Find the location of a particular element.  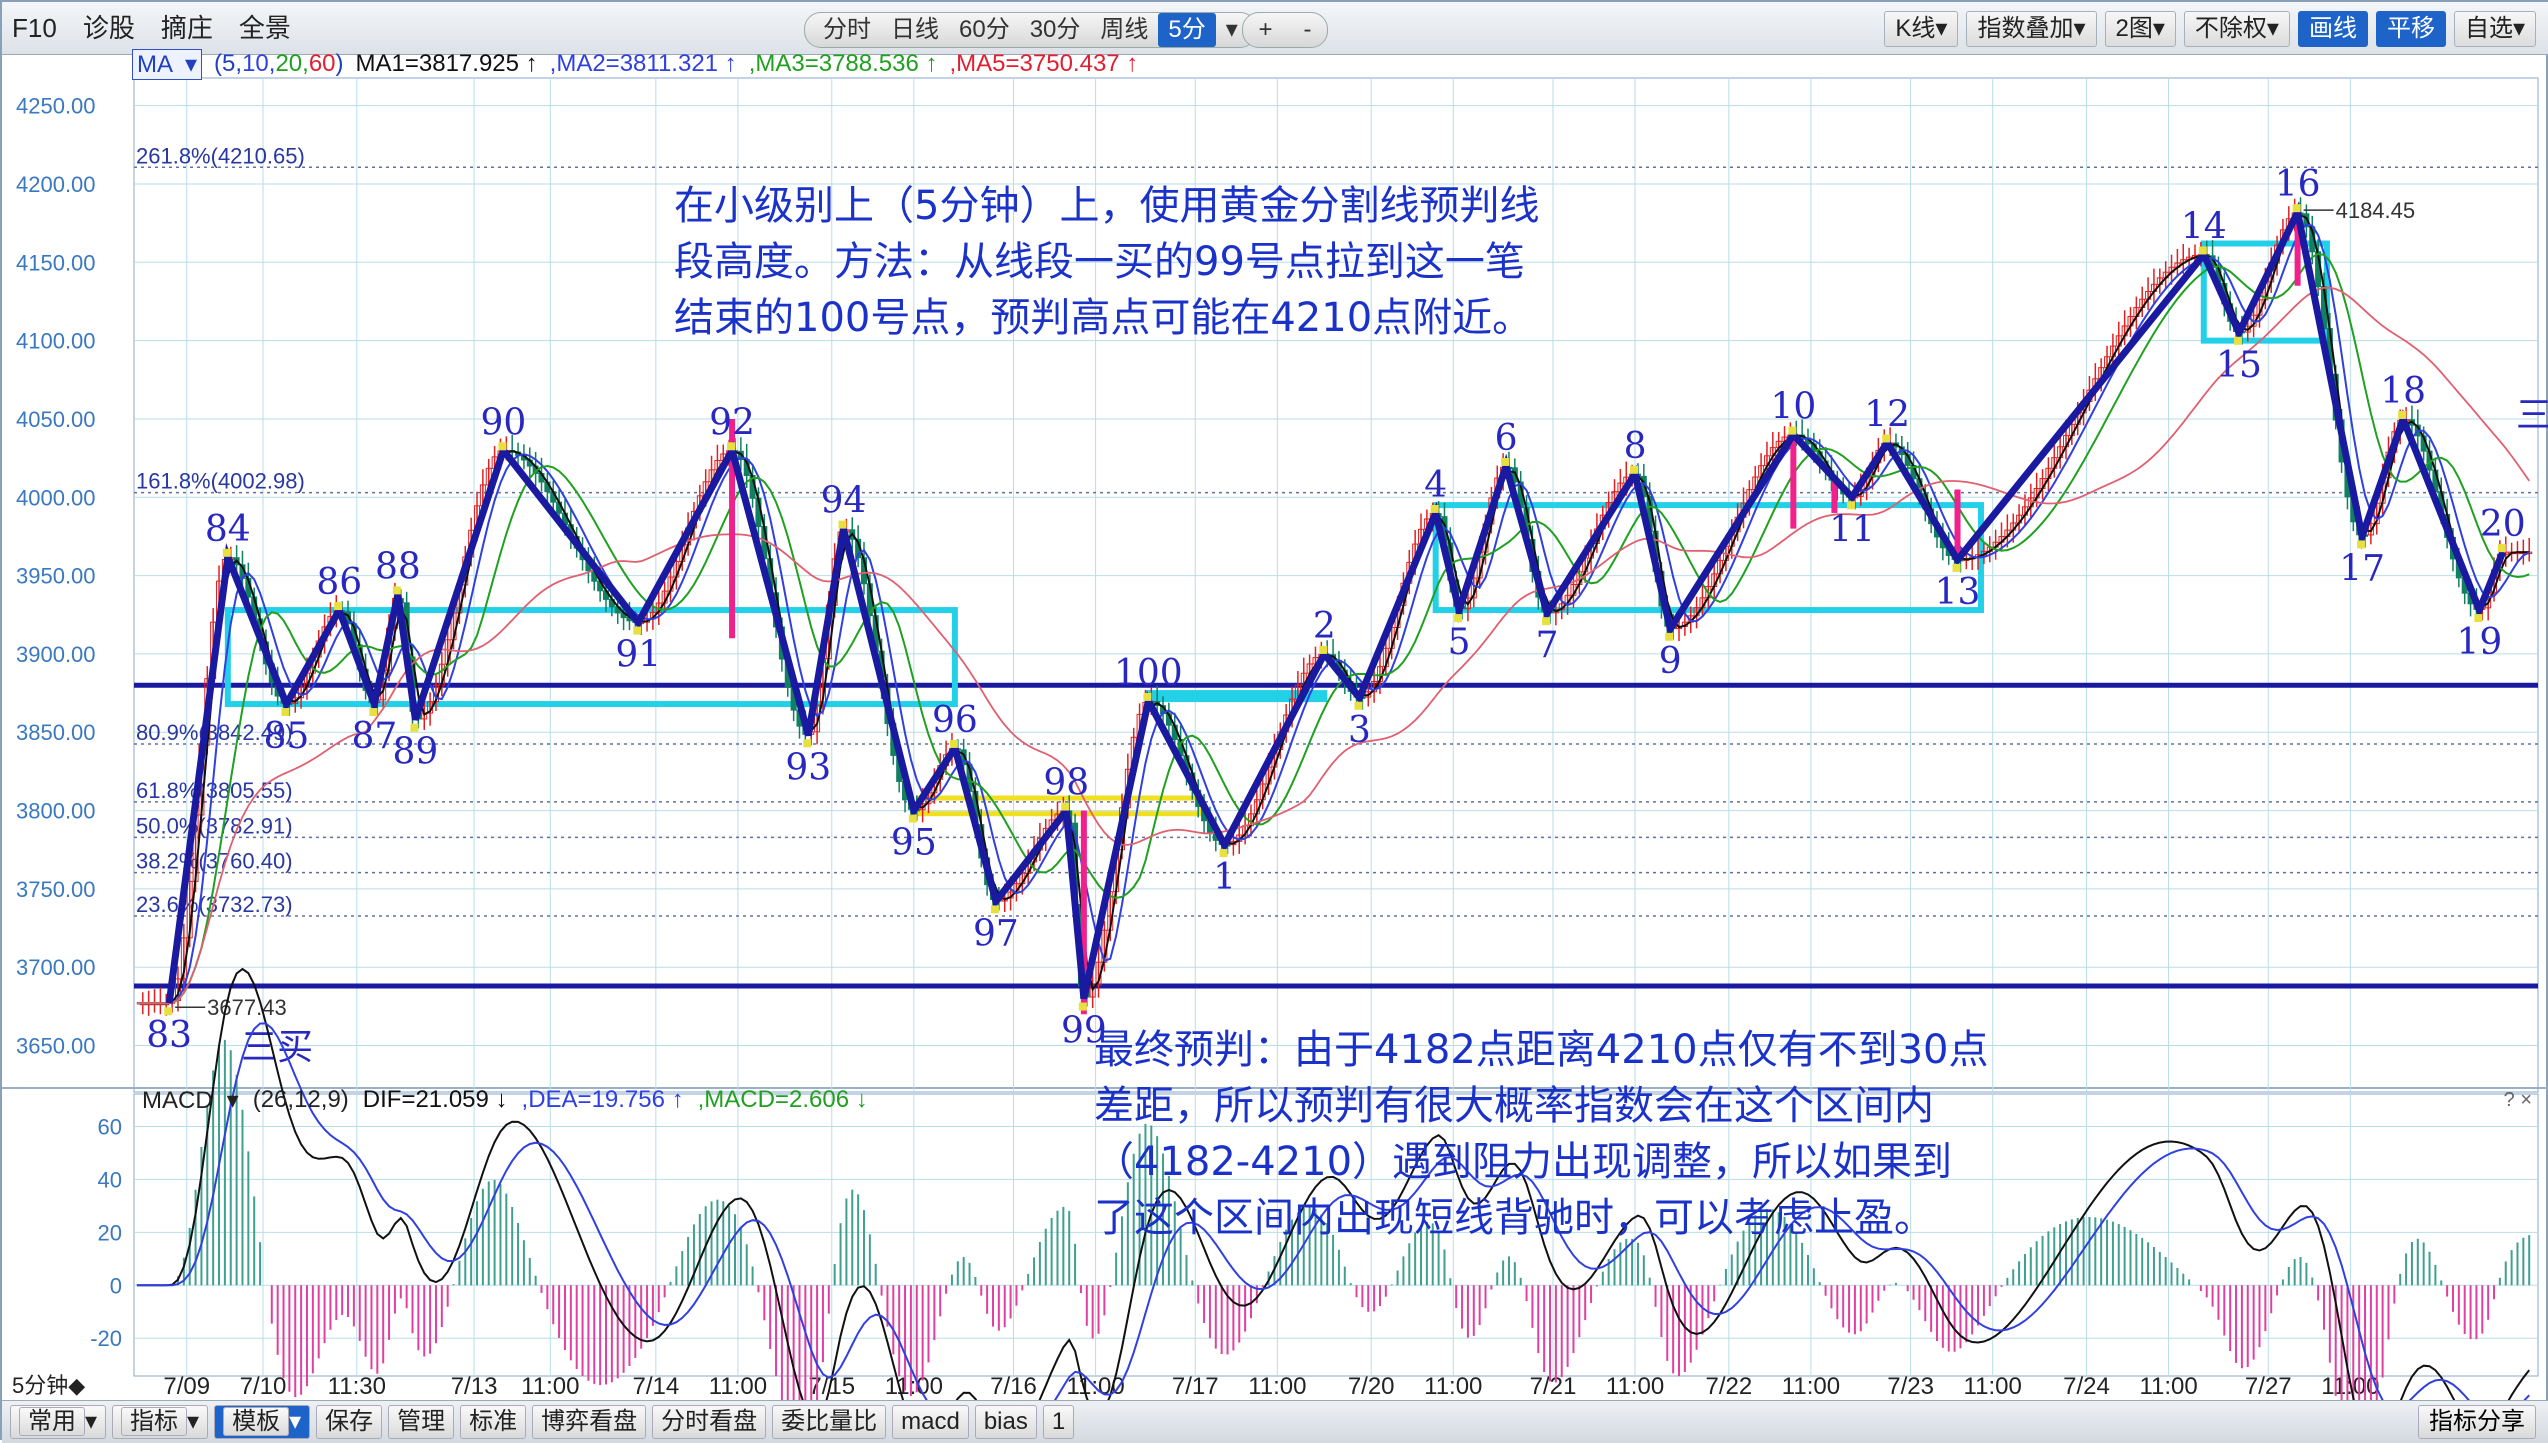

kline-label: K线 is located at coordinates (1915, 28).